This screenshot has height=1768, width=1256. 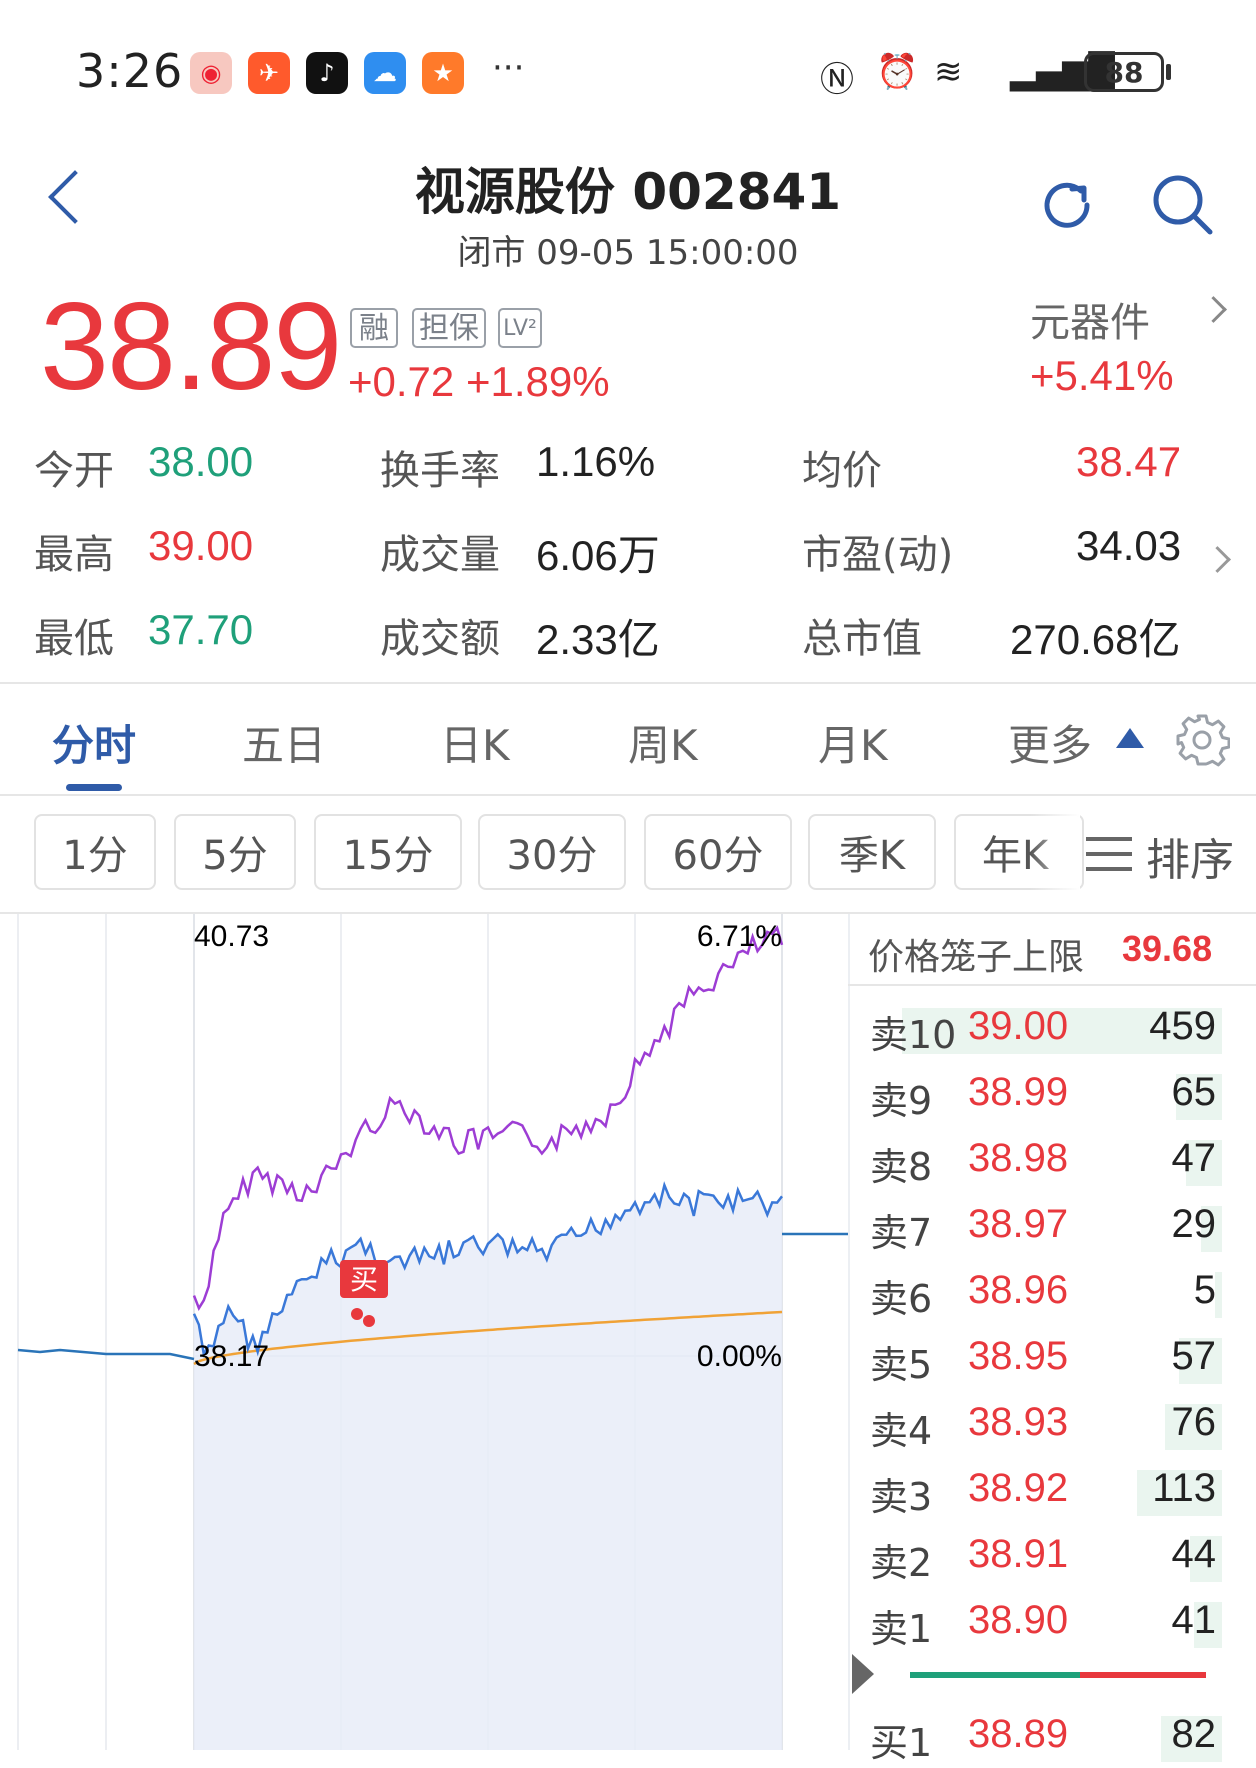 I want to click on order-price: 38.93, so click(x=1018, y=1422).